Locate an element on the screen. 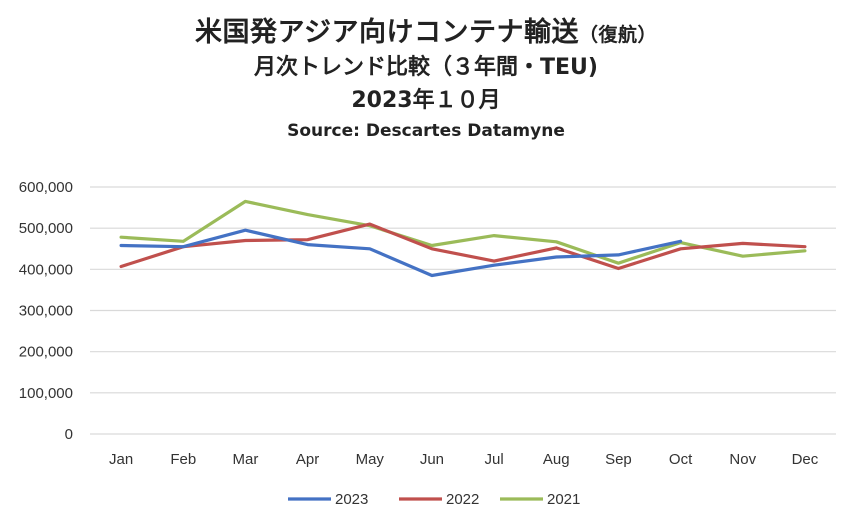 The height and width of the screenshot is (526, 852). y-tick-label: 300,000 is located at coordinates (46, 311).